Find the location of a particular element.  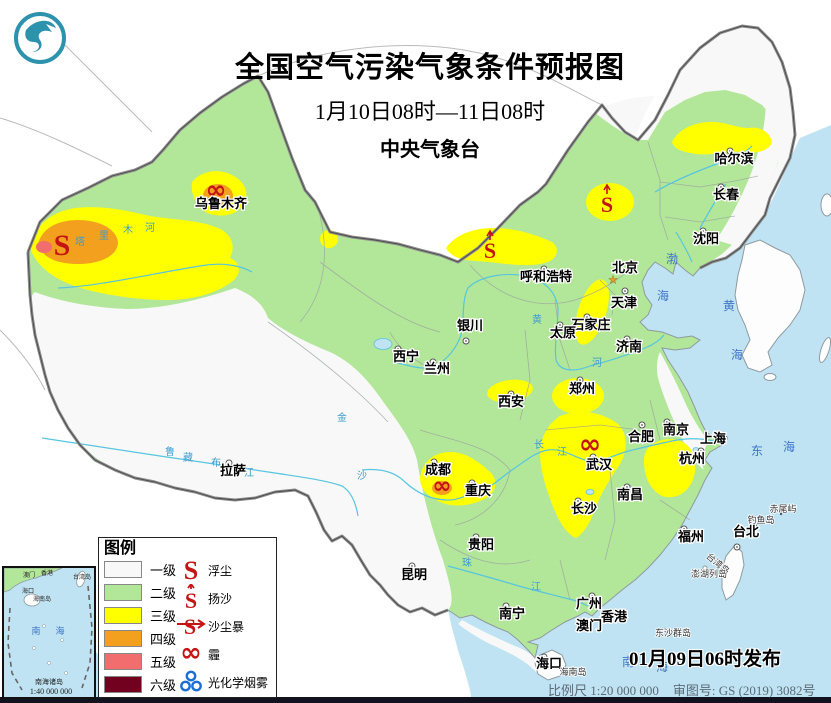

symbol-label: 扬沙 is located at coordinates (220, 598).